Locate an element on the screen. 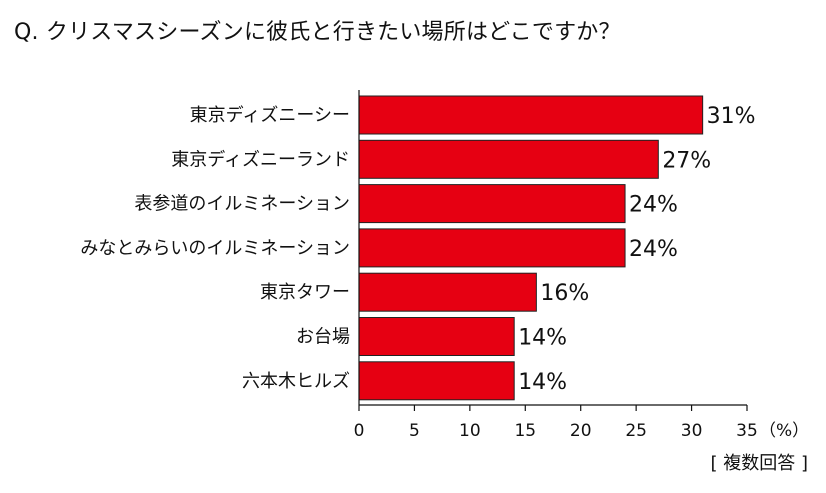 Image resolution: width=826 pixels, height=493 pixels. category-label: 表参道のイルミネーション is located at coordinates (242, 204).